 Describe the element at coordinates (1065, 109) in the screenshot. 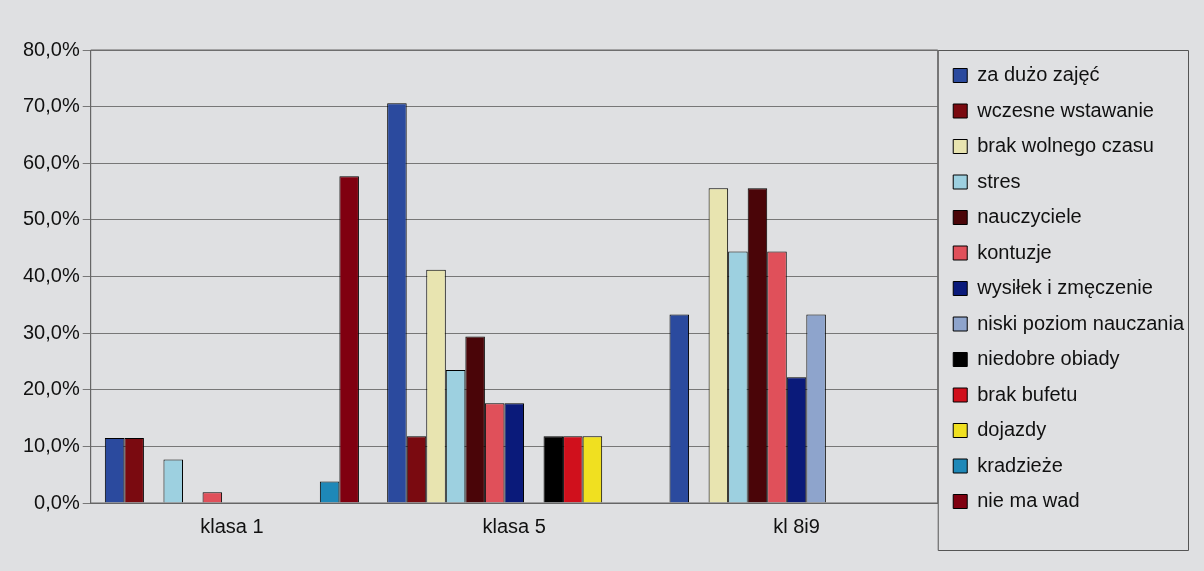

I see `legend-label: wczesne wstawanie` at that location.